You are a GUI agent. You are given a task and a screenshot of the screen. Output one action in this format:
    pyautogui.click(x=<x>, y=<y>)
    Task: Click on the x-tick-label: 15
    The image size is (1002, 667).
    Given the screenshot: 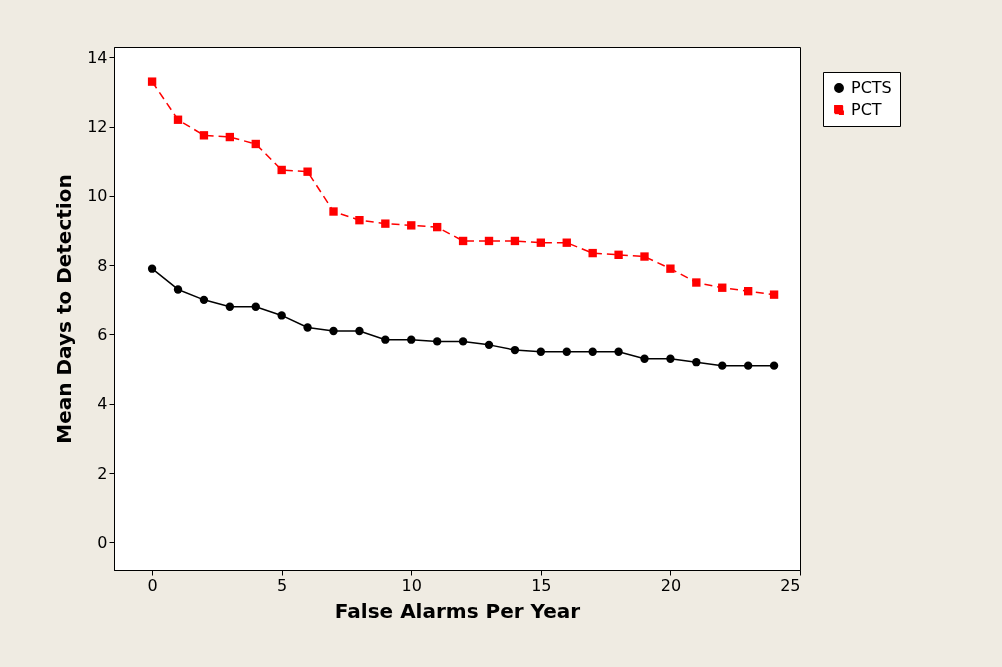 What is the action you would take?
    pyautogui.click(x=541, y=585)
    